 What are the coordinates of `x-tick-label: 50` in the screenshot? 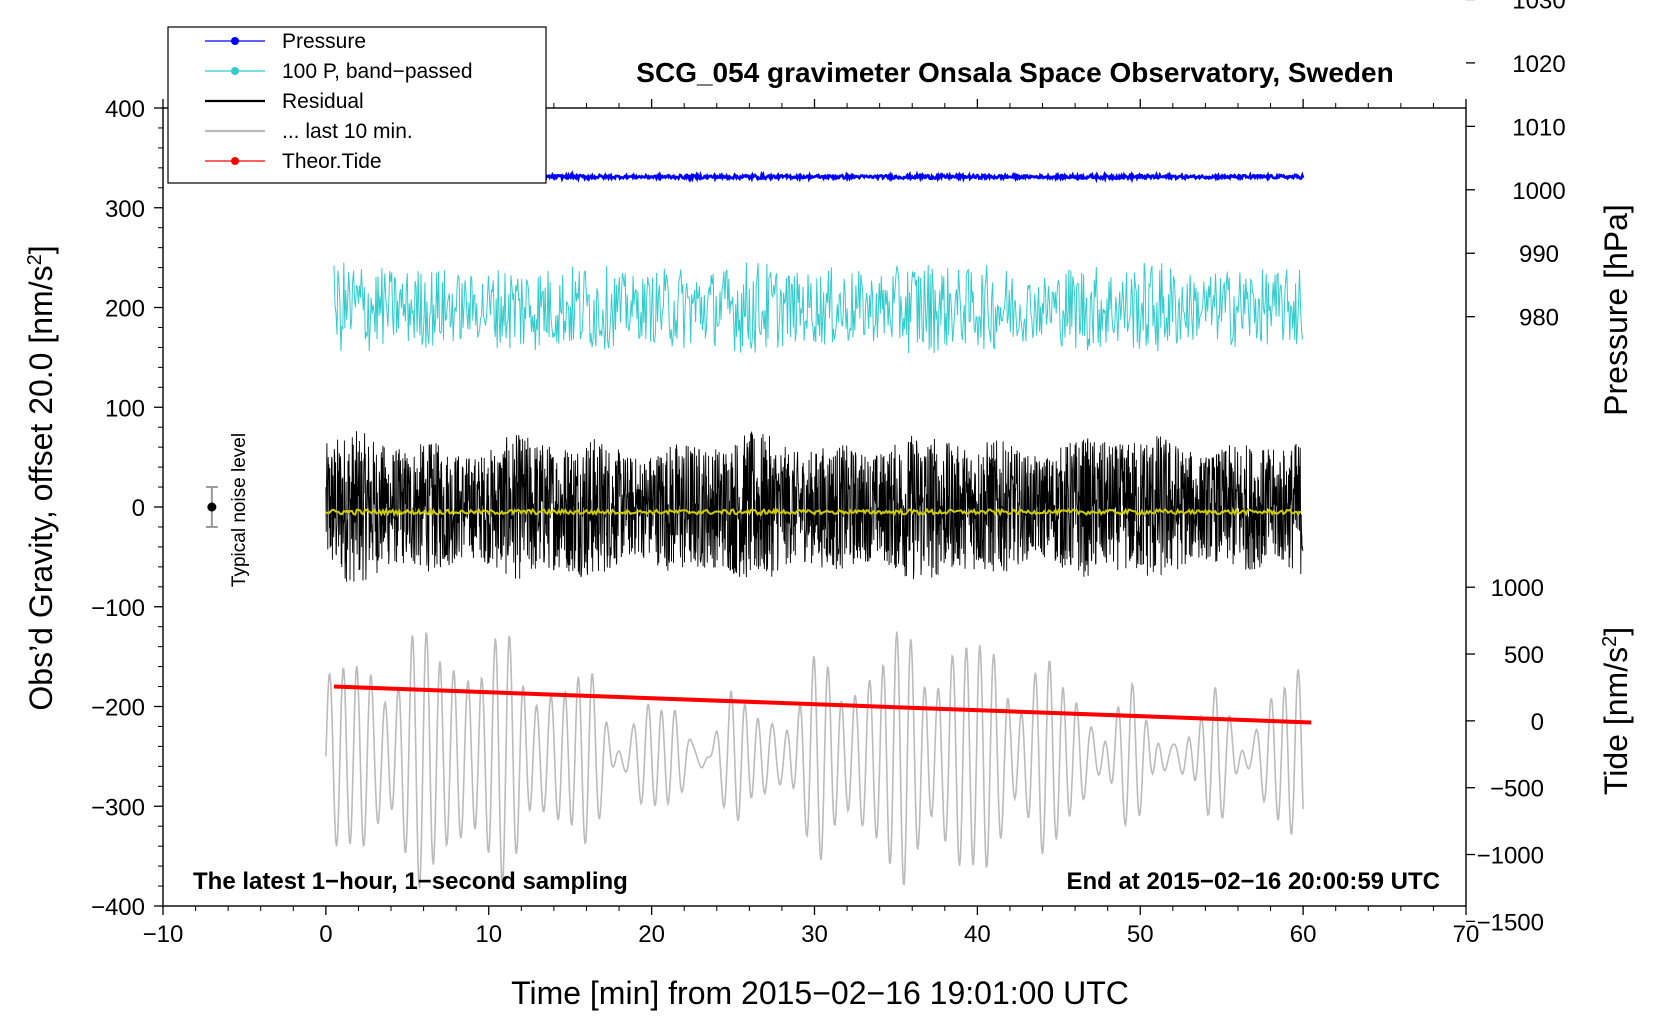 It's located at (1140, 934).